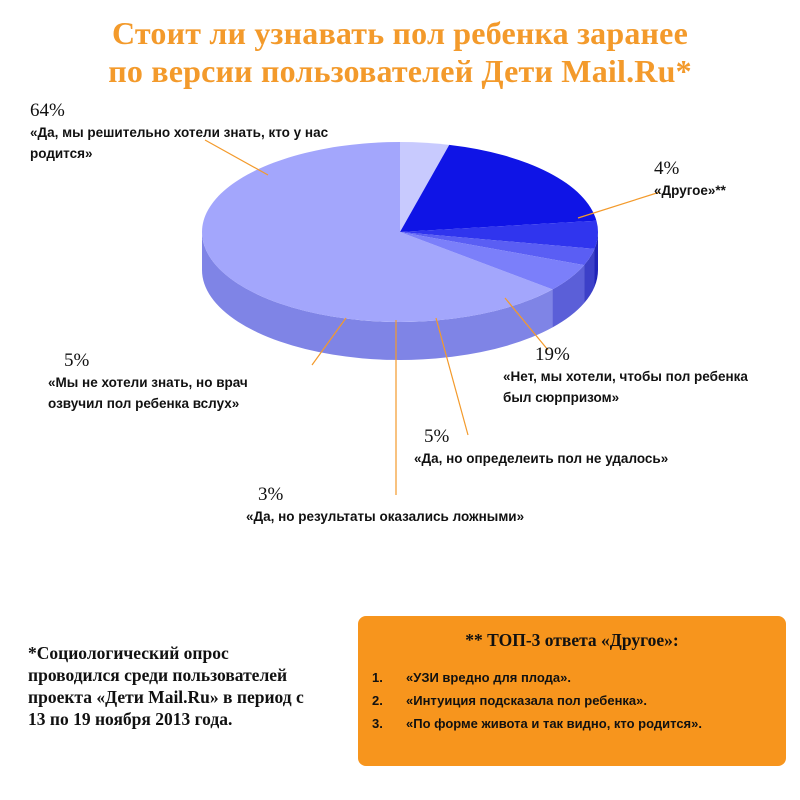  Describe the element at coordinates (552, 354) in the screenshot. I see `label-surprise-pct: 19%` at that location.